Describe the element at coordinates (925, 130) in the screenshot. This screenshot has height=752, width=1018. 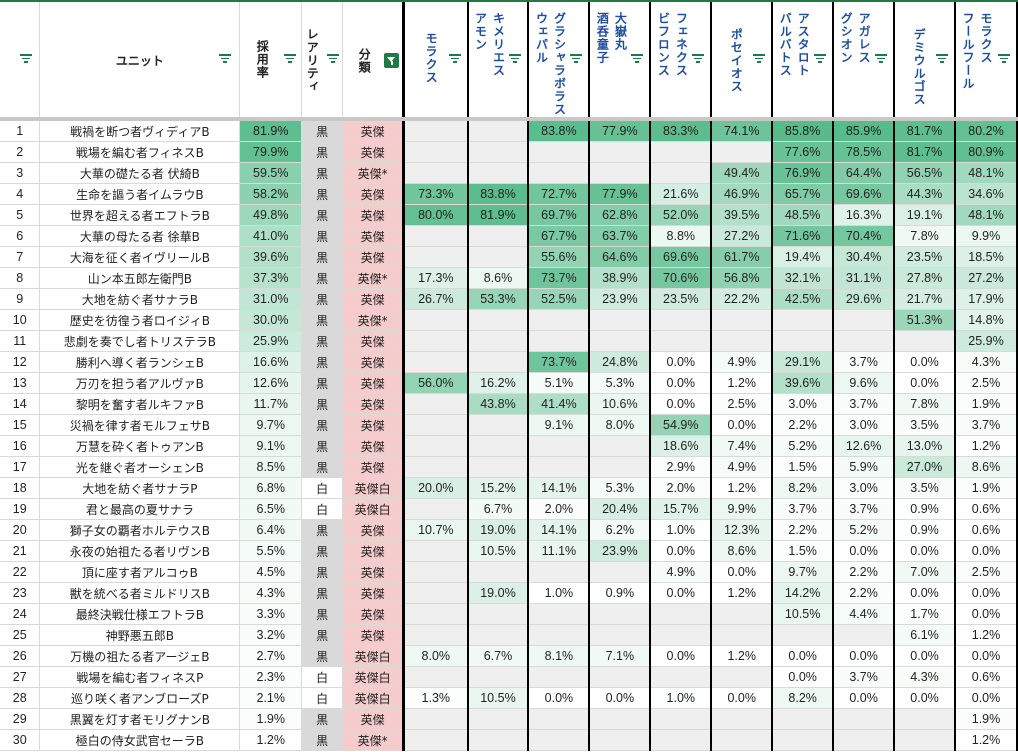
I see `win-rate-cell: 81.7%` at that location.